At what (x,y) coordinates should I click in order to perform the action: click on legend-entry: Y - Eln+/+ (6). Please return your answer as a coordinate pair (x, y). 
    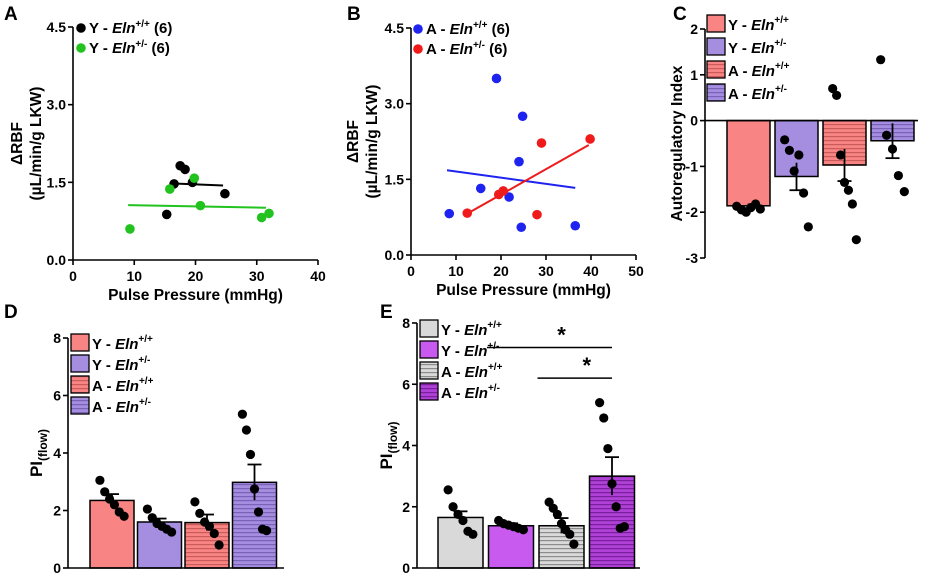
    Looking at the image, I should click on (130, 28).